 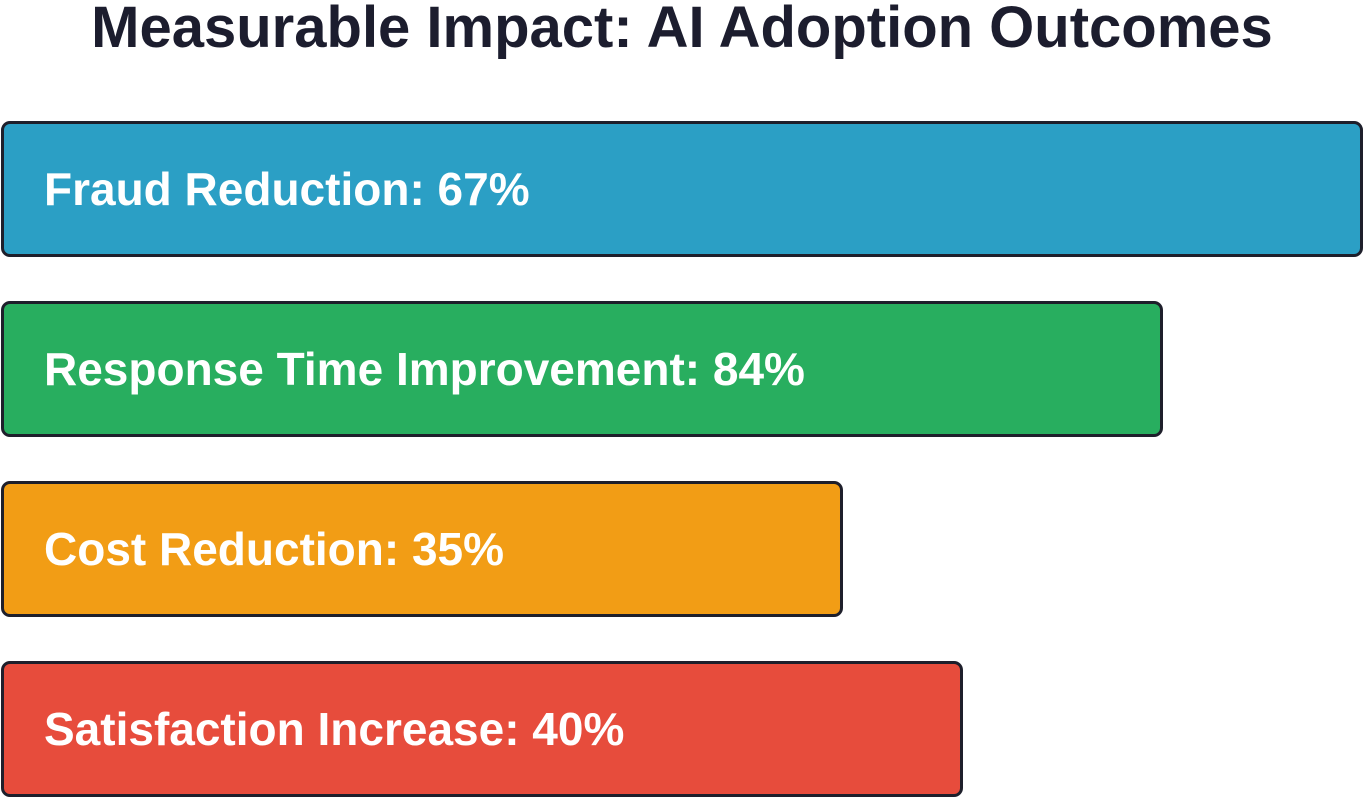 I want to click on title: Measurable Impact: AI Adoption Outcomes, so click(x=682, y=30).